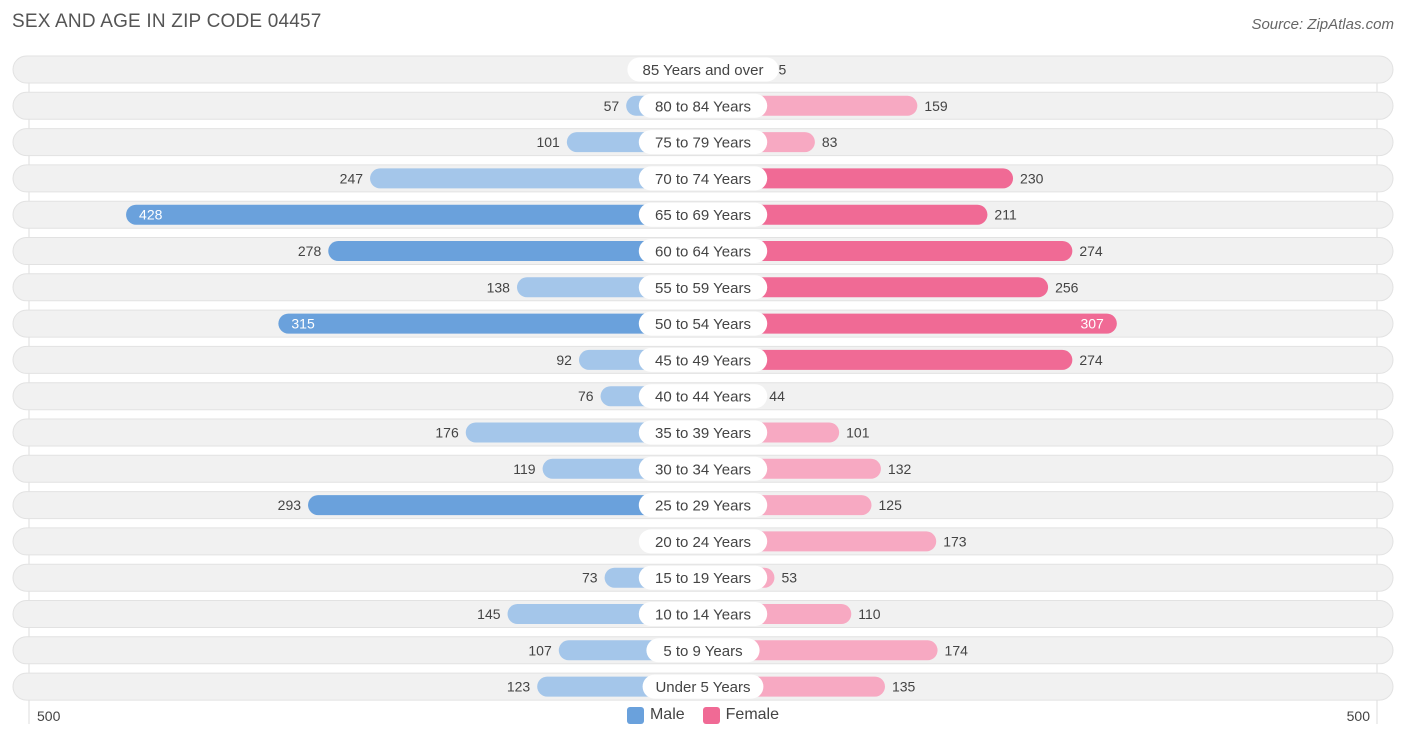  I want to click on age-row: 293 125 25 to 29 Years, so click(703, 505).